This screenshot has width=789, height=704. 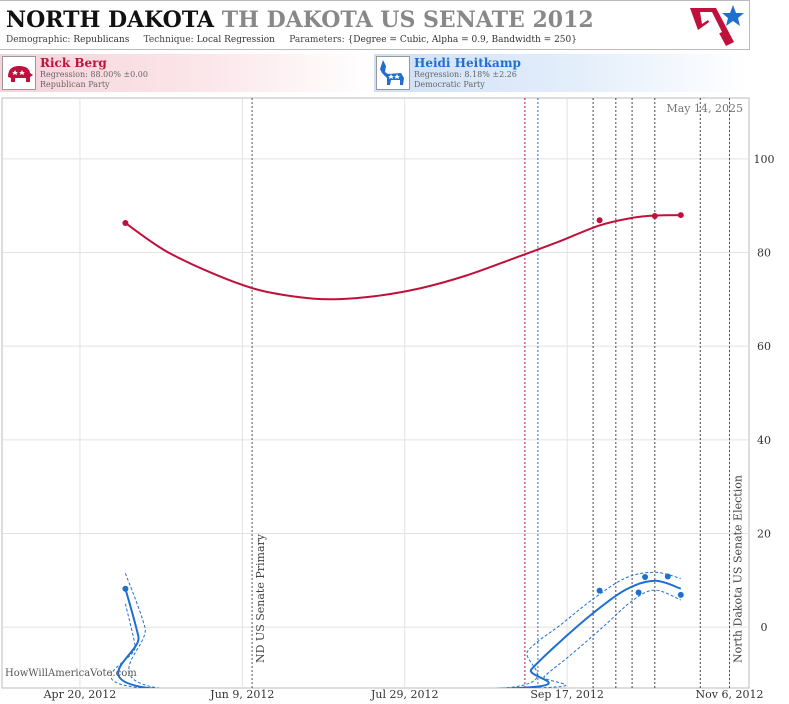 What do you see at coordinates (764, 440) in the screenshot?
I see `y-tick-label: 40` at bounding box center [764, 440].